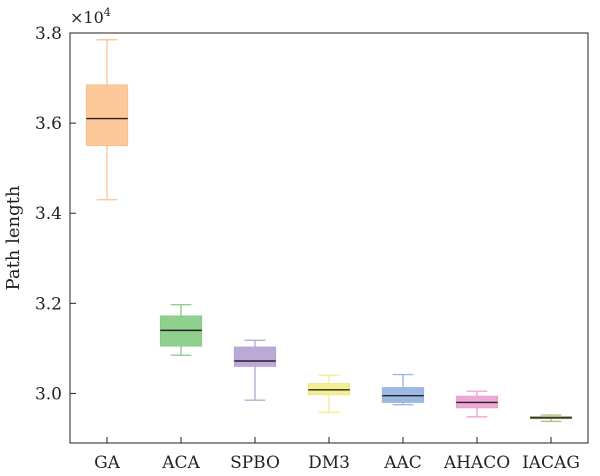 The height and width of the screenshot is (476, 600). I want to click on y-tick-label: 3.4, so click(48, 214).